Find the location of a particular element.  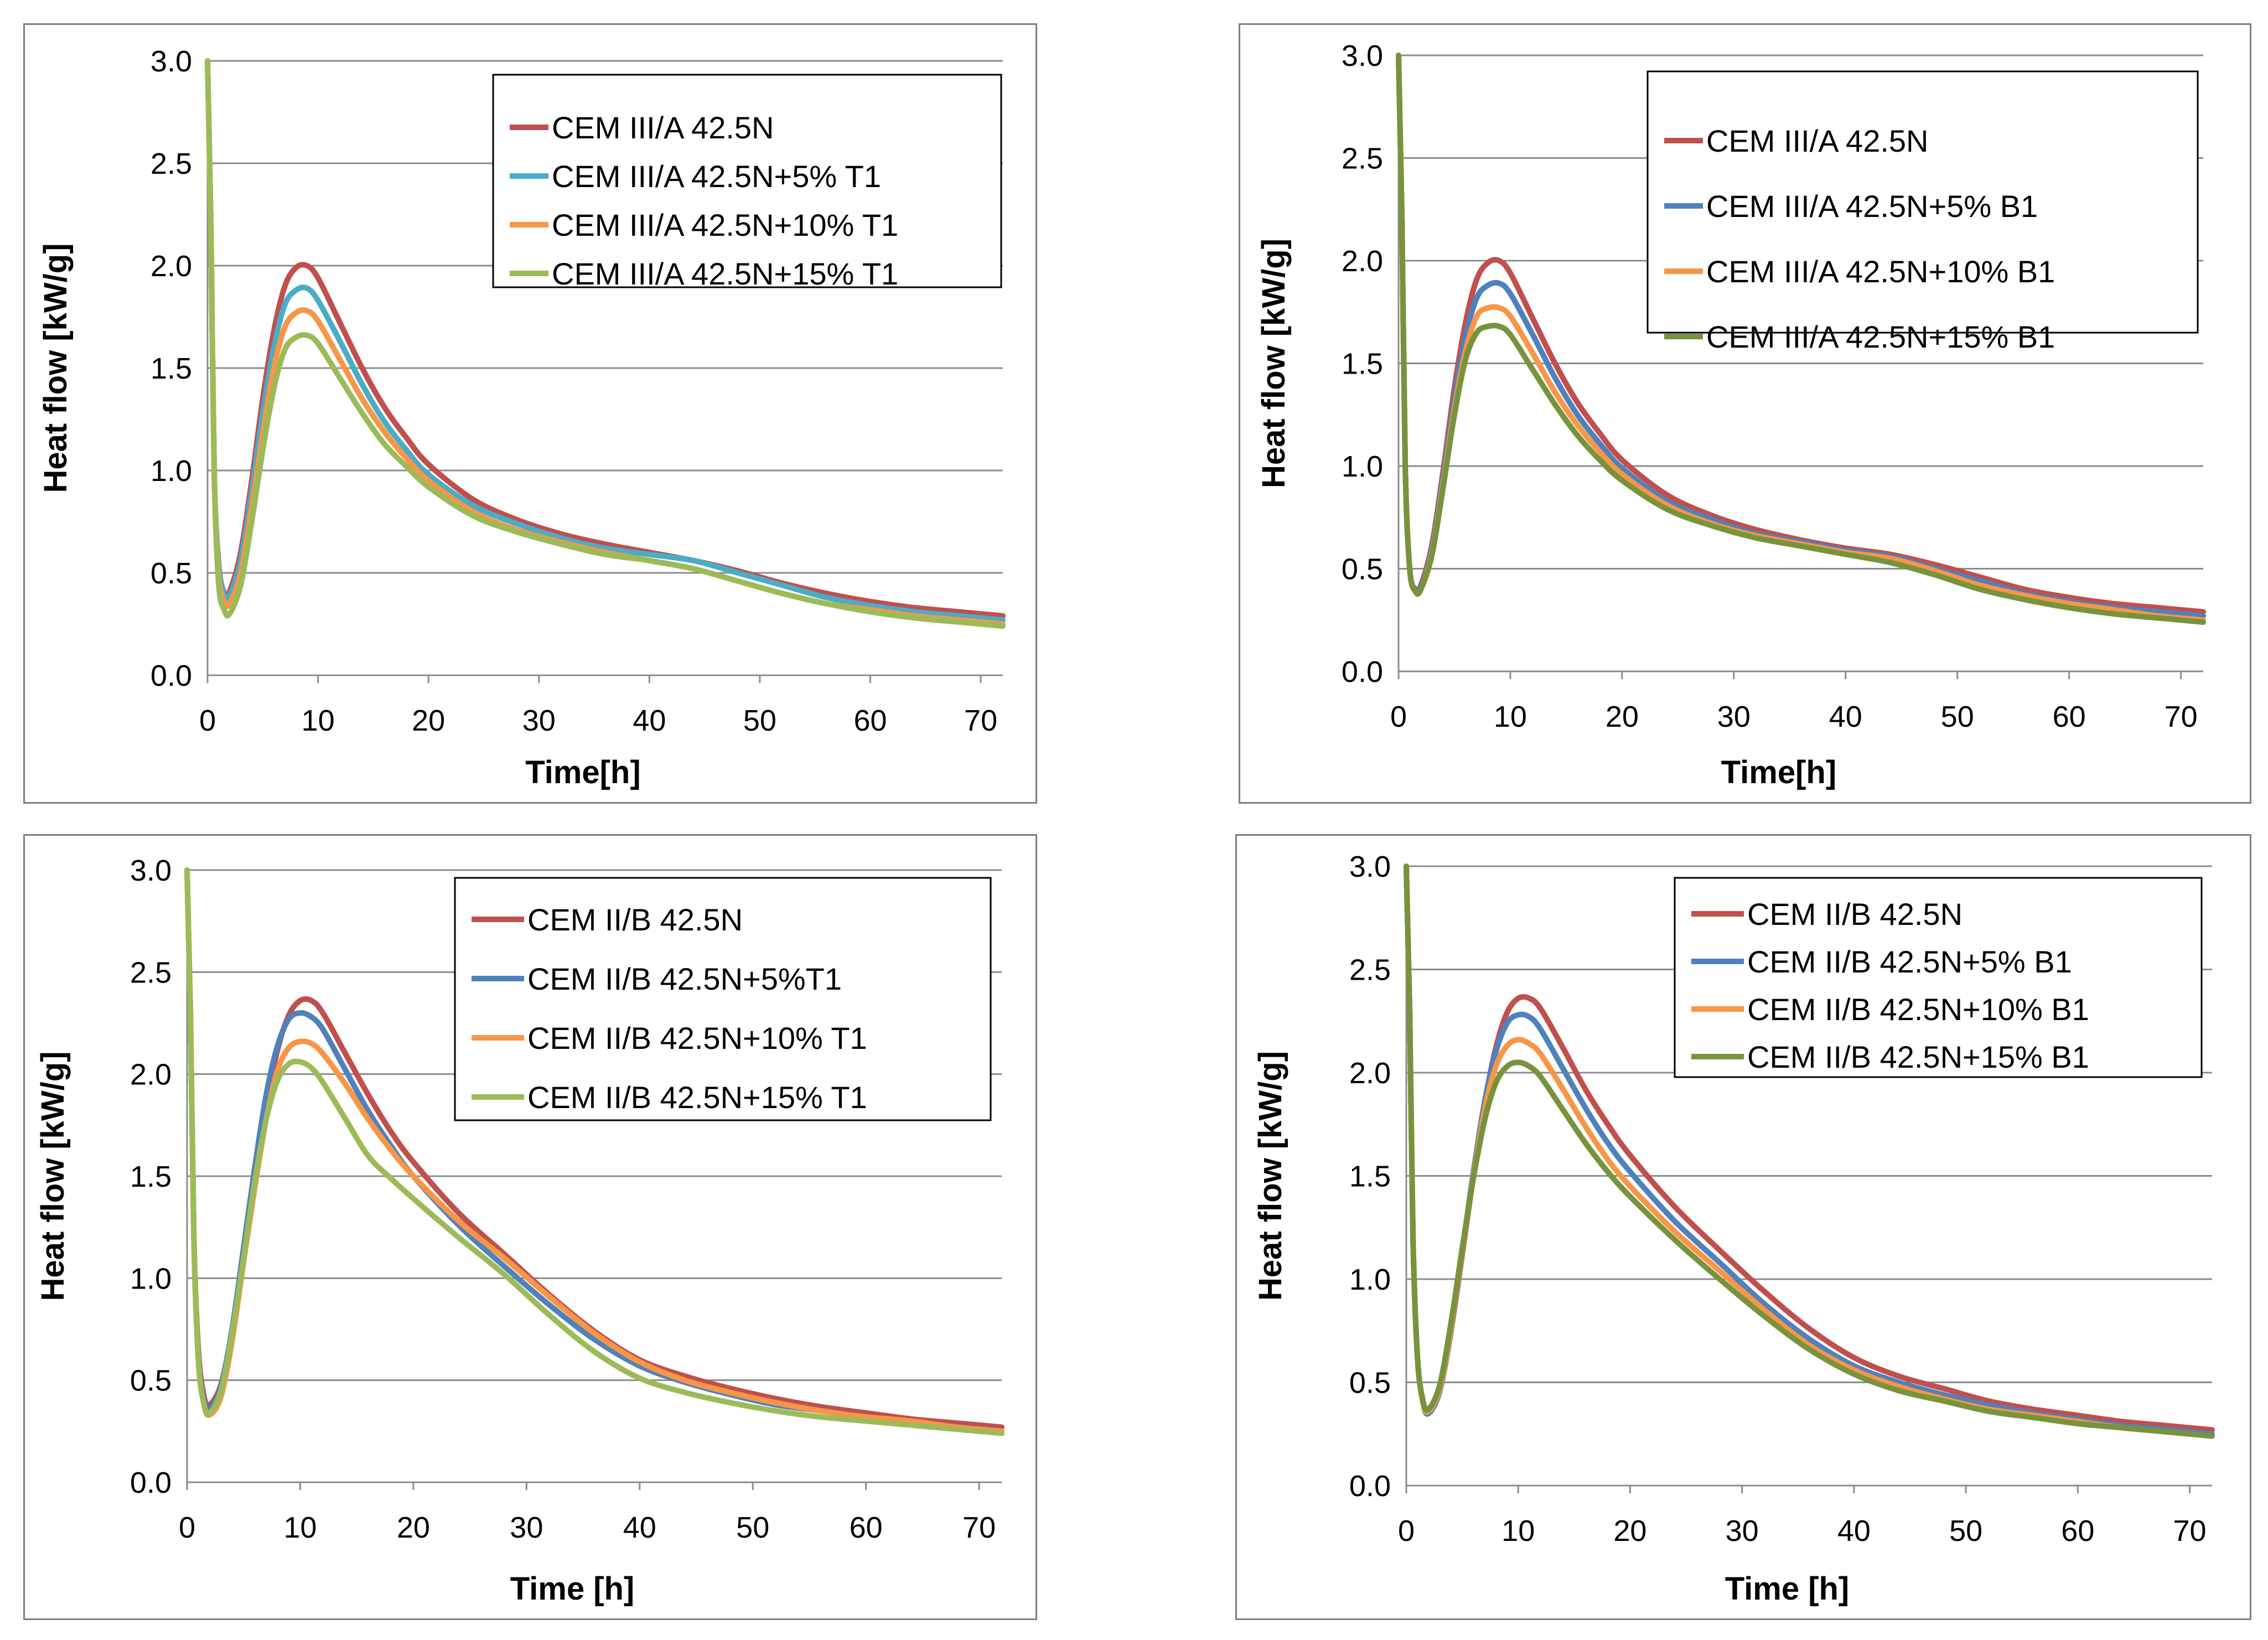

legend-label: CEM III/A 42.5N+5% T1 is located at coordinates (716, 176).